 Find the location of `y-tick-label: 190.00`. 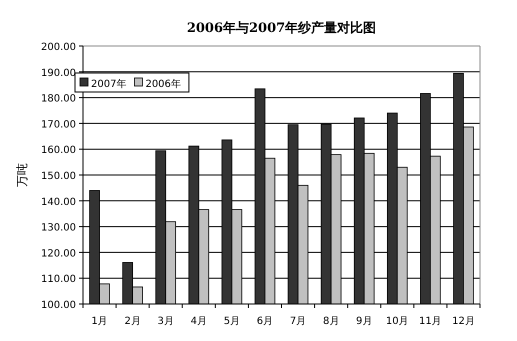

y-tick-label: 190.00 is located at coordinates (58, 73).